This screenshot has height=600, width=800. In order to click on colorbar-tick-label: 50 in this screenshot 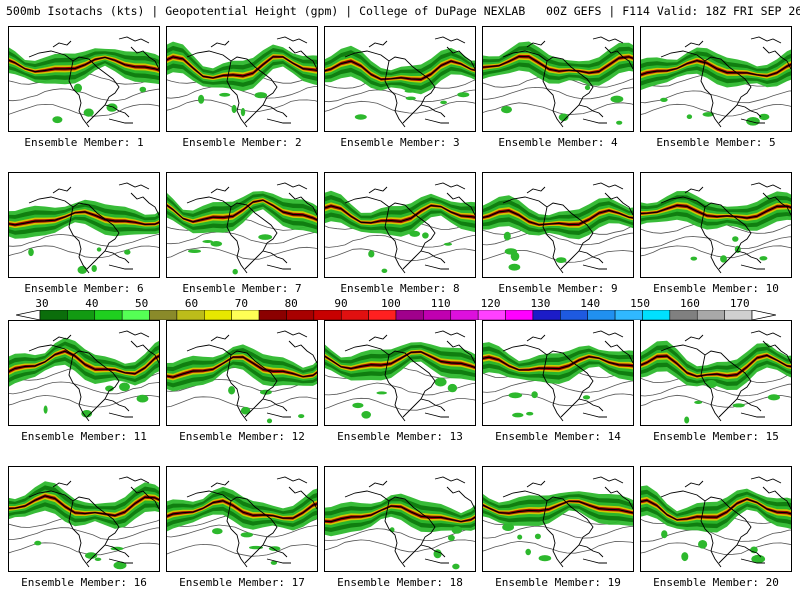, I will do `click(142, 303)`.